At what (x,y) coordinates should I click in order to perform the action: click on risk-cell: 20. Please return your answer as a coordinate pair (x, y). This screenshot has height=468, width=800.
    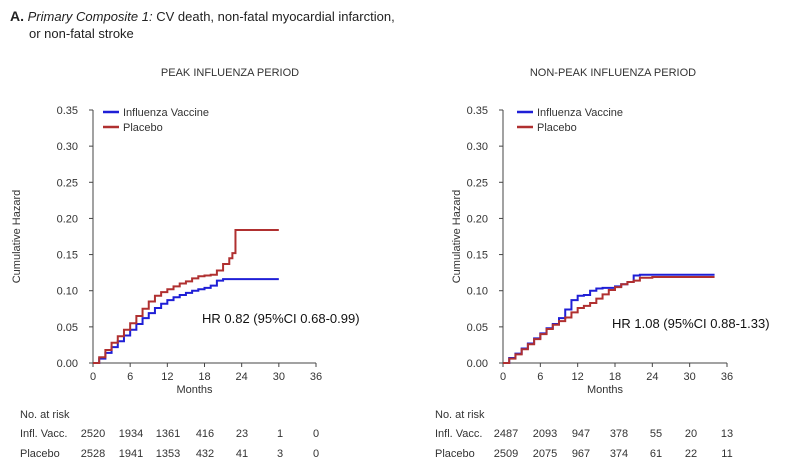
    Looking at the image, I should click on (691, 434).